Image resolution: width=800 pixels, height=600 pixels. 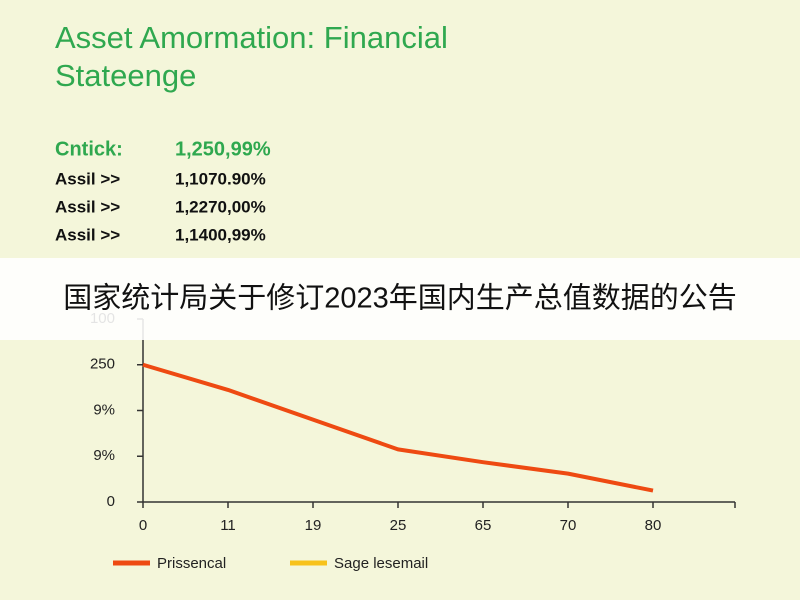 What do you see at coordinates (220, 206) in the screenshot?
I see `stat-value: 1,2270,00%` at bounding box center [220, 206].